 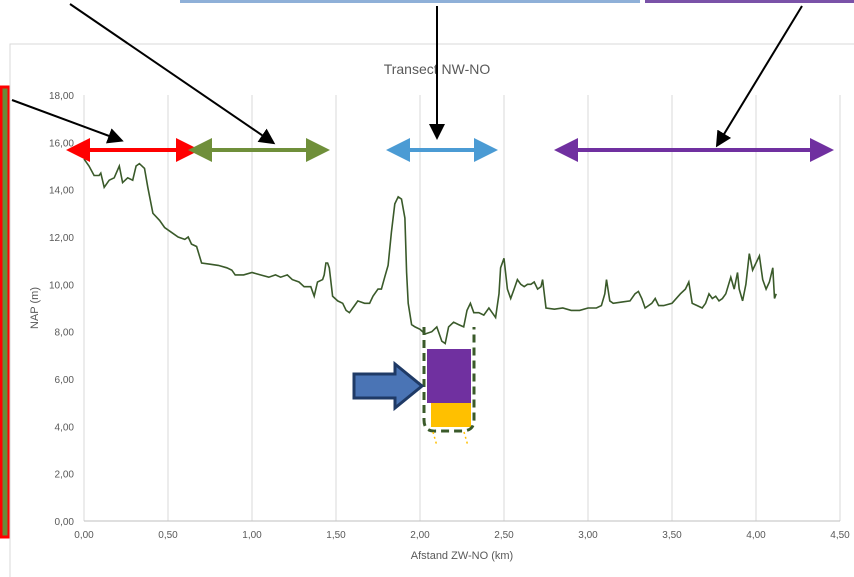 What do you see at coordinates (61, 285) in the screenshot?
I see `y-tick-label: 10,00` at bounding box center [61, 285].